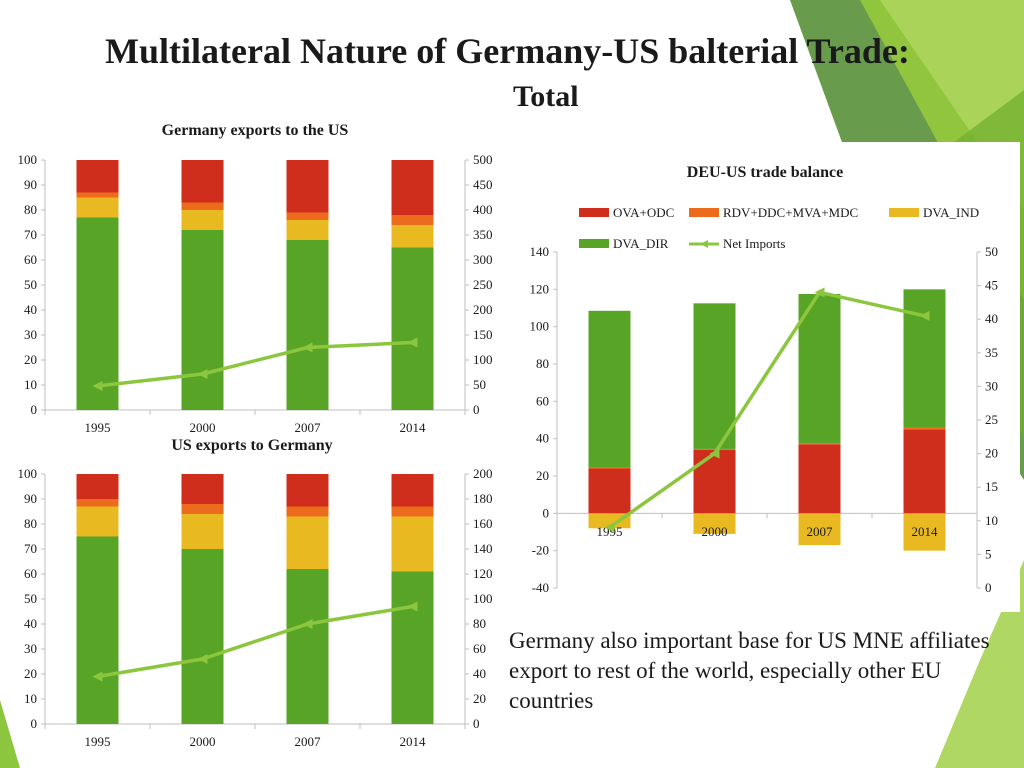  I want to click on y2-tick-label: 10, so click(991, 520).